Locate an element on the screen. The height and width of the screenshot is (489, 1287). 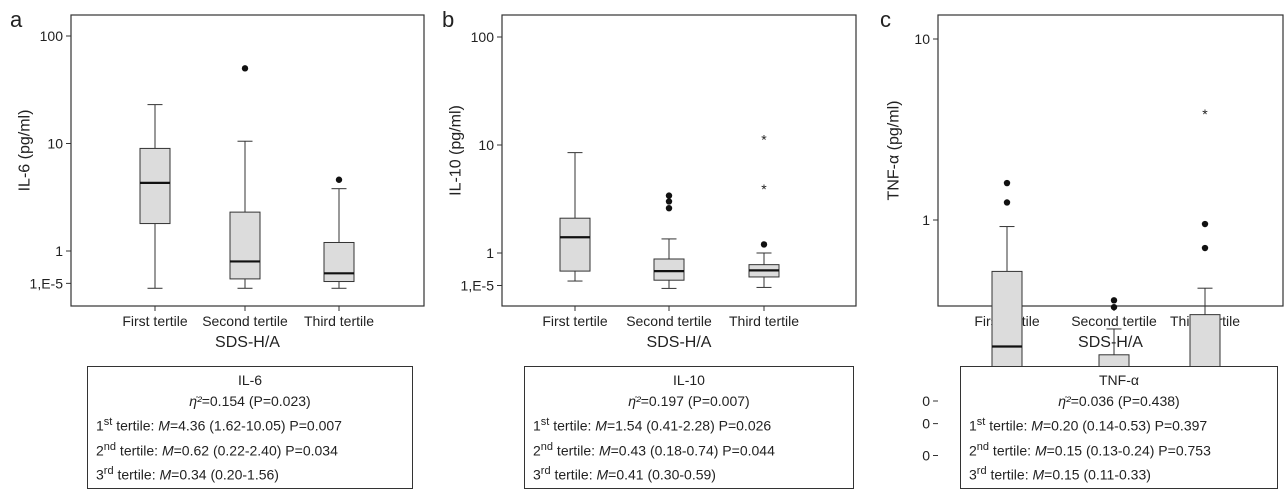
stats-eta: η̇²=0.197 (P=0.007) is located at coordinates (689, 401).